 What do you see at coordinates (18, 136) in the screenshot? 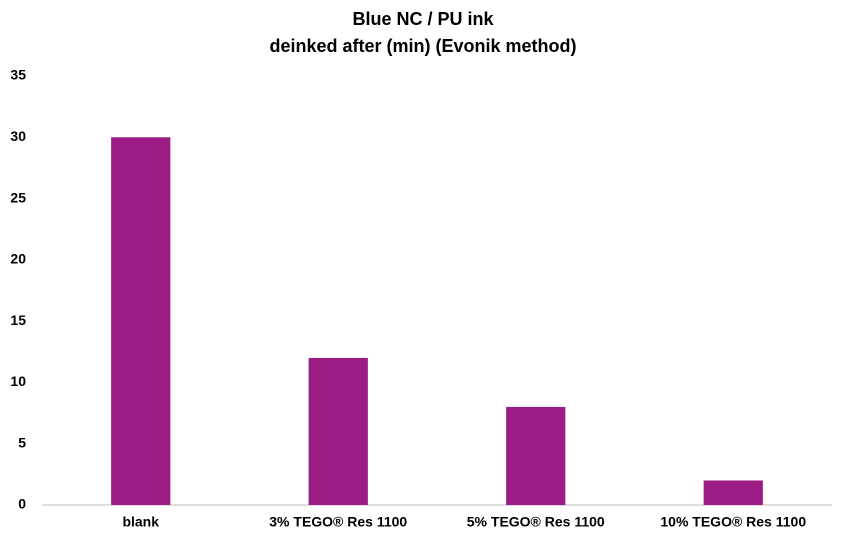
I see `y-tick-label: 30` at bounding box center [18, 136].